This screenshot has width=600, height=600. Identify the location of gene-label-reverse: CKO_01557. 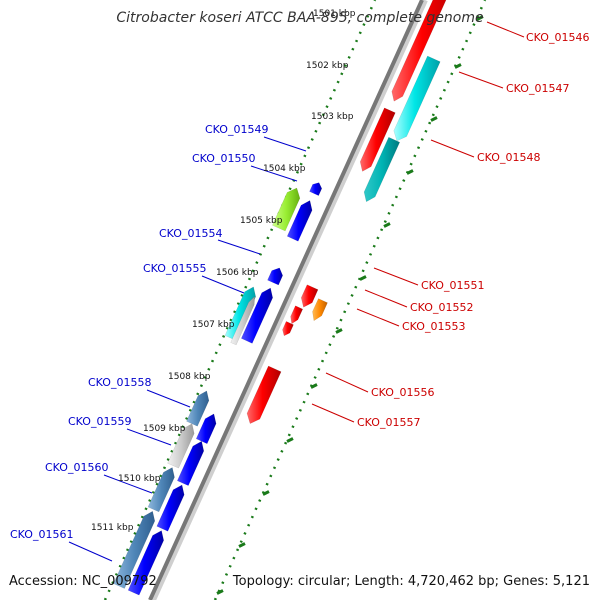
(388, 422).